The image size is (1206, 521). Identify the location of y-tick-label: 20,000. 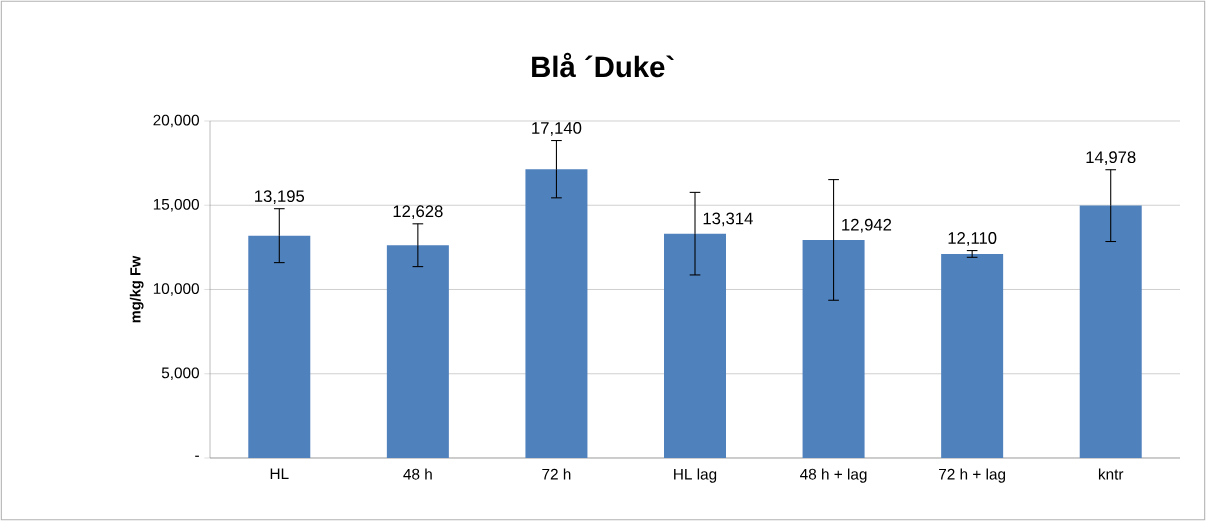
(176, 121).